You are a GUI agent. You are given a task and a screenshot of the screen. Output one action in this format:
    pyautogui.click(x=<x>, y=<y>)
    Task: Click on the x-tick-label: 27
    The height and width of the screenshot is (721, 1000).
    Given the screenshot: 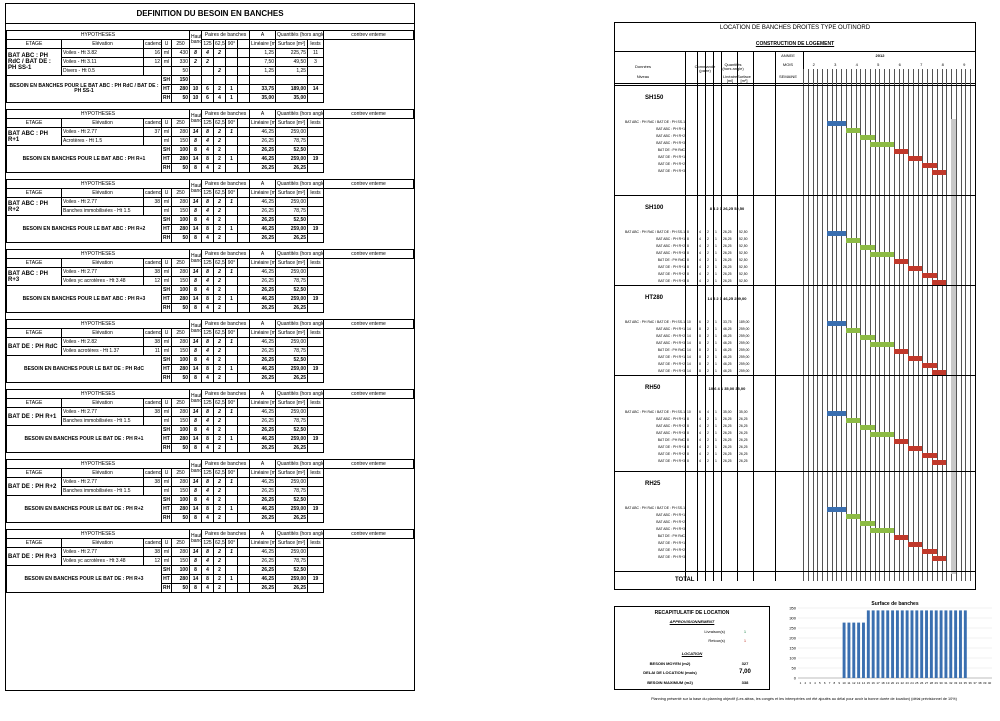 What is the action you would take?
    pyautogui.click(x=927, y=683)
    